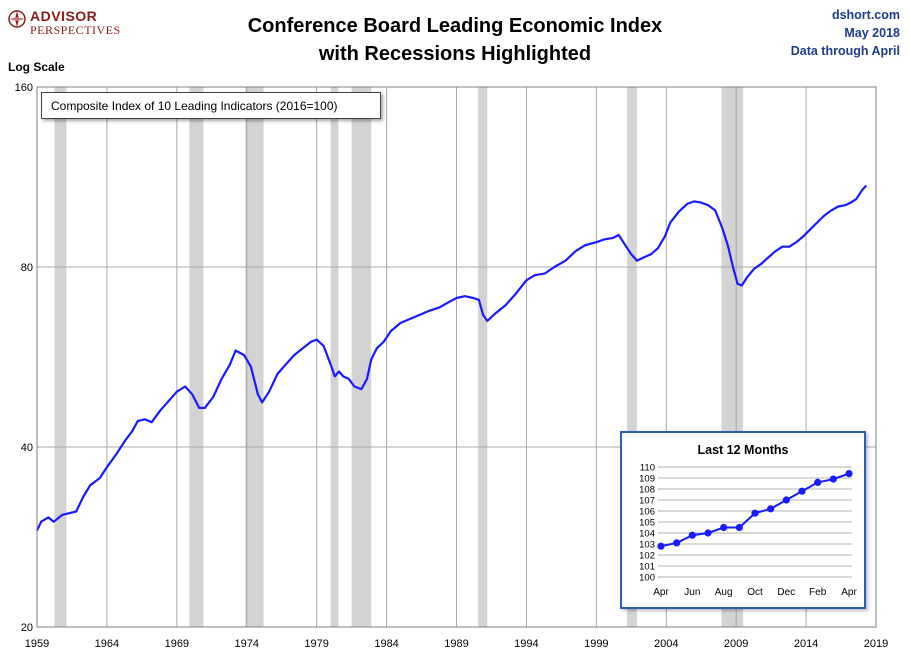  What do you see at coordinates (692, 592) in the screenshot?
I see `inset-x-tick-label: Jun` at bounding box center [692, 592].